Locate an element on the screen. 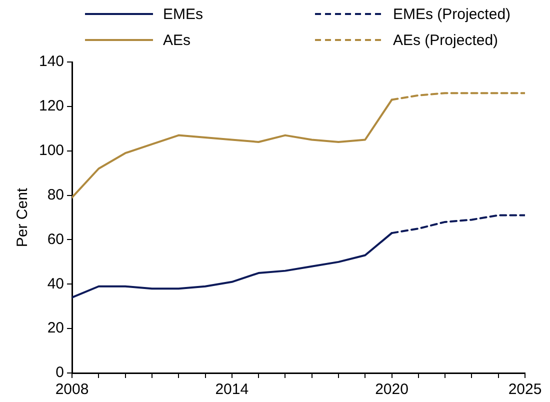 The image size is (550, 402). y-tick-label: 20 is located at coordinates (55, 328).